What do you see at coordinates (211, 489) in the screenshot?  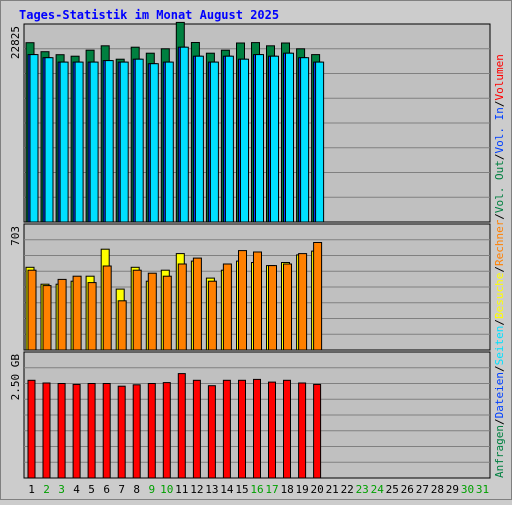 I see `x-tick-label-day-13: 13` at bounding box center [211, 489].